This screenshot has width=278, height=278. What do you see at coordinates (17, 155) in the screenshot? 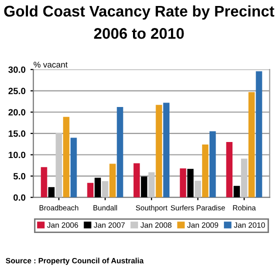
I see `y-tick-label: 10.0` at bounding box center [17, 155].